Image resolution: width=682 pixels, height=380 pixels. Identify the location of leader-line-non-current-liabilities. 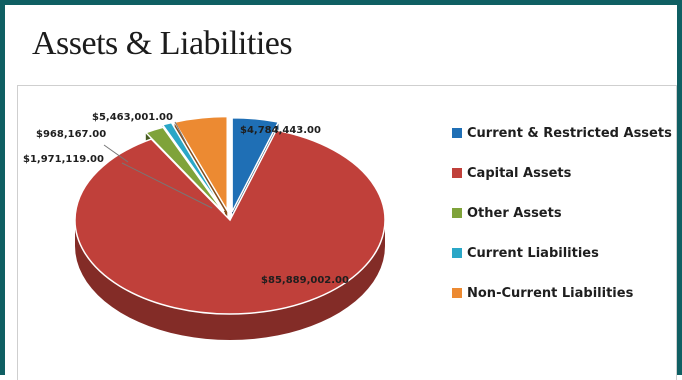
(180, 132).